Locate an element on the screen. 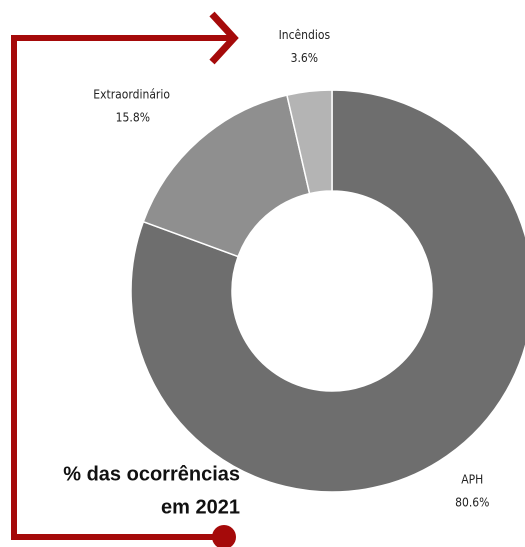  slice-label: APH is located at coordinates (472, 479).